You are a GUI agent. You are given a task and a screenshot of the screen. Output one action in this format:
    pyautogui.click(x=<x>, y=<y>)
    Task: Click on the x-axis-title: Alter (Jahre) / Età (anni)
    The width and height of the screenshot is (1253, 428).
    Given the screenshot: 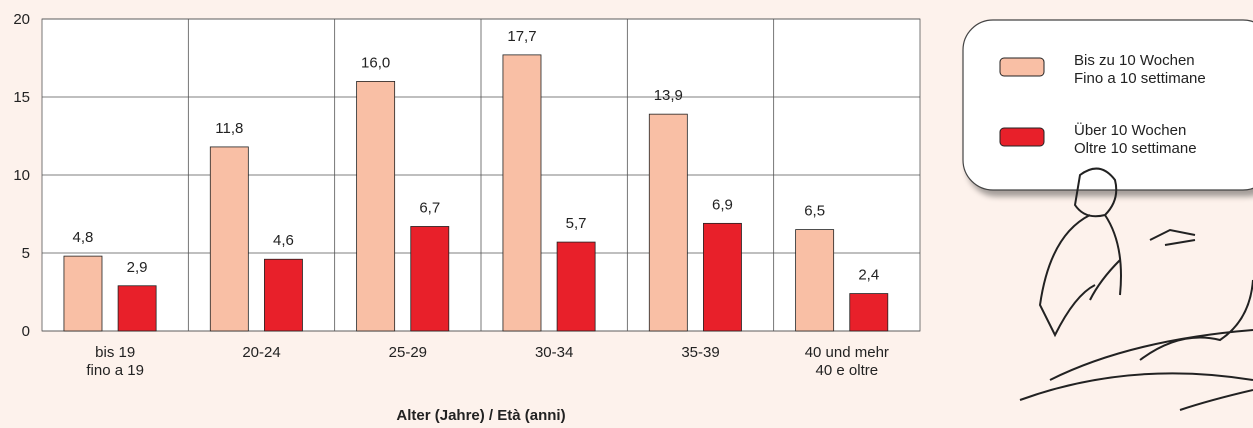 What is the action you would take?
    pyautogui.click(x=480, y=415)
    